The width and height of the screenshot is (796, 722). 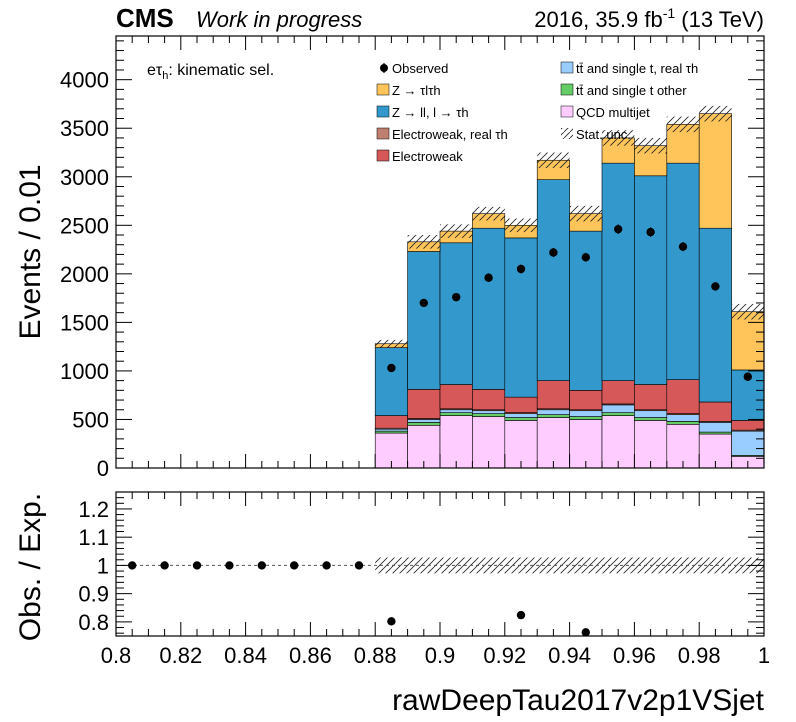 What do you see at coordinates (629, 68) in the screenshot?
I see `legend-item-ttbar-real: tt̄ and single t, real τh` at bounding box center [629, 68].